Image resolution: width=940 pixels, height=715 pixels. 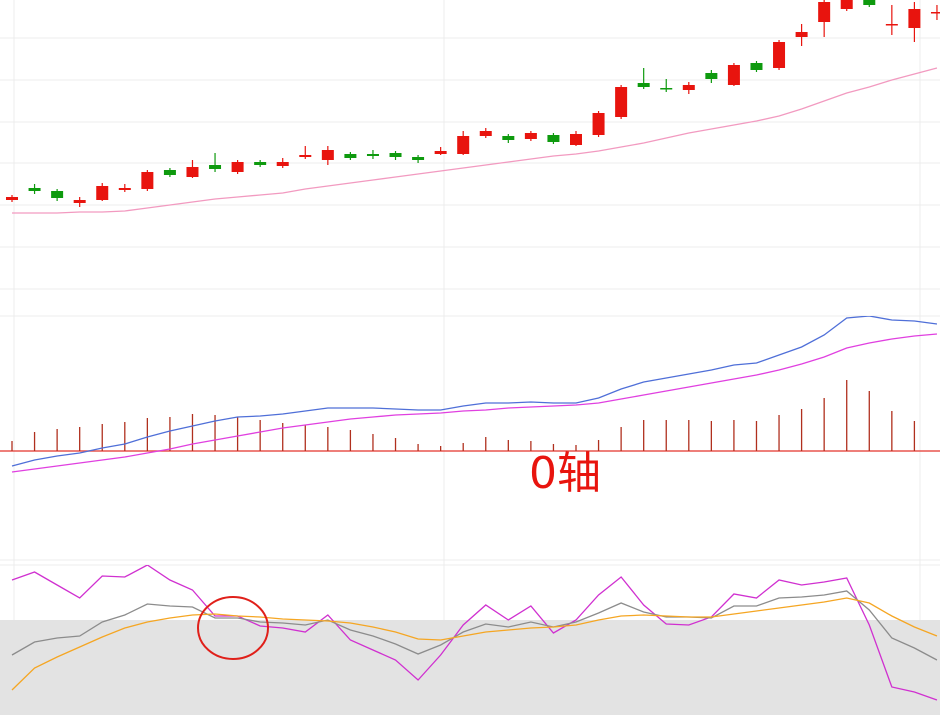 What do you see at coordinates (565, 473) in the screenshot?
I see `annotation: 0轴` at bounding box center [565, 473].